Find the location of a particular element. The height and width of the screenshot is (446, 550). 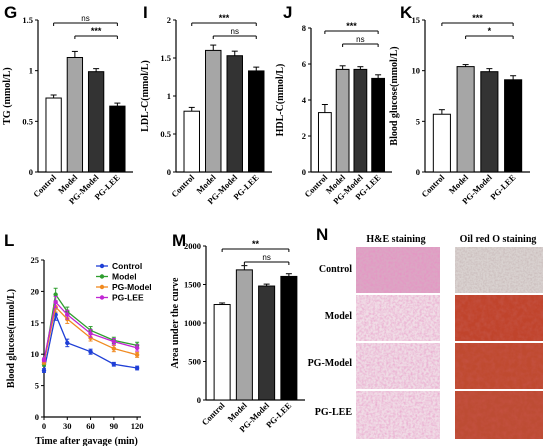

x-tick-label: 90 is located at coordinates (114, 426).